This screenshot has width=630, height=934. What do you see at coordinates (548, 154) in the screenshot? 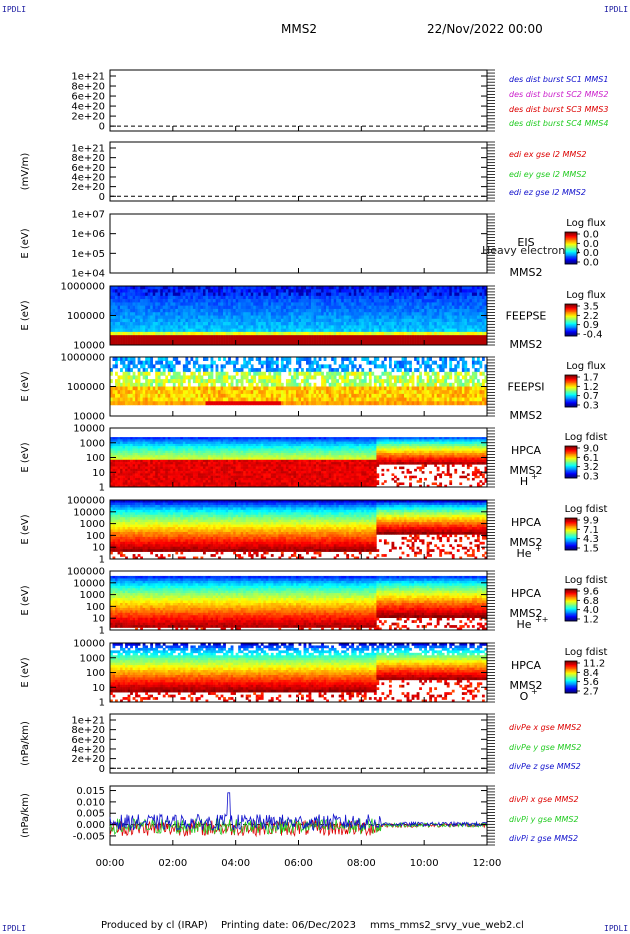
I see `legend-entry: edi ex gse l2 MMS2` at bounding box center [548, 154].